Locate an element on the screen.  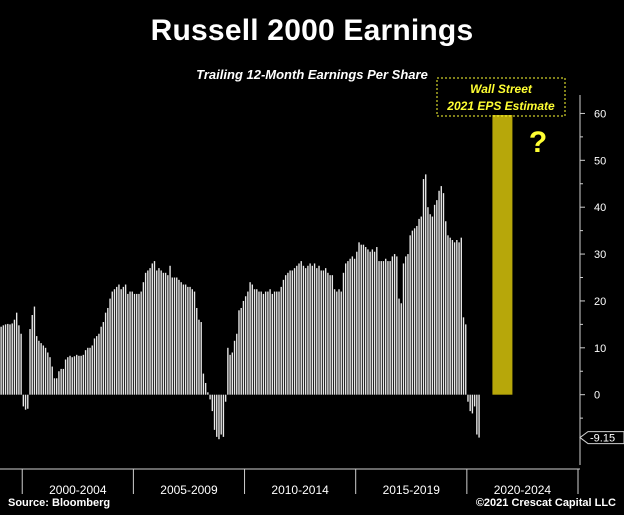
current-value-label: -9.15 is located at coordinates (601, 438).